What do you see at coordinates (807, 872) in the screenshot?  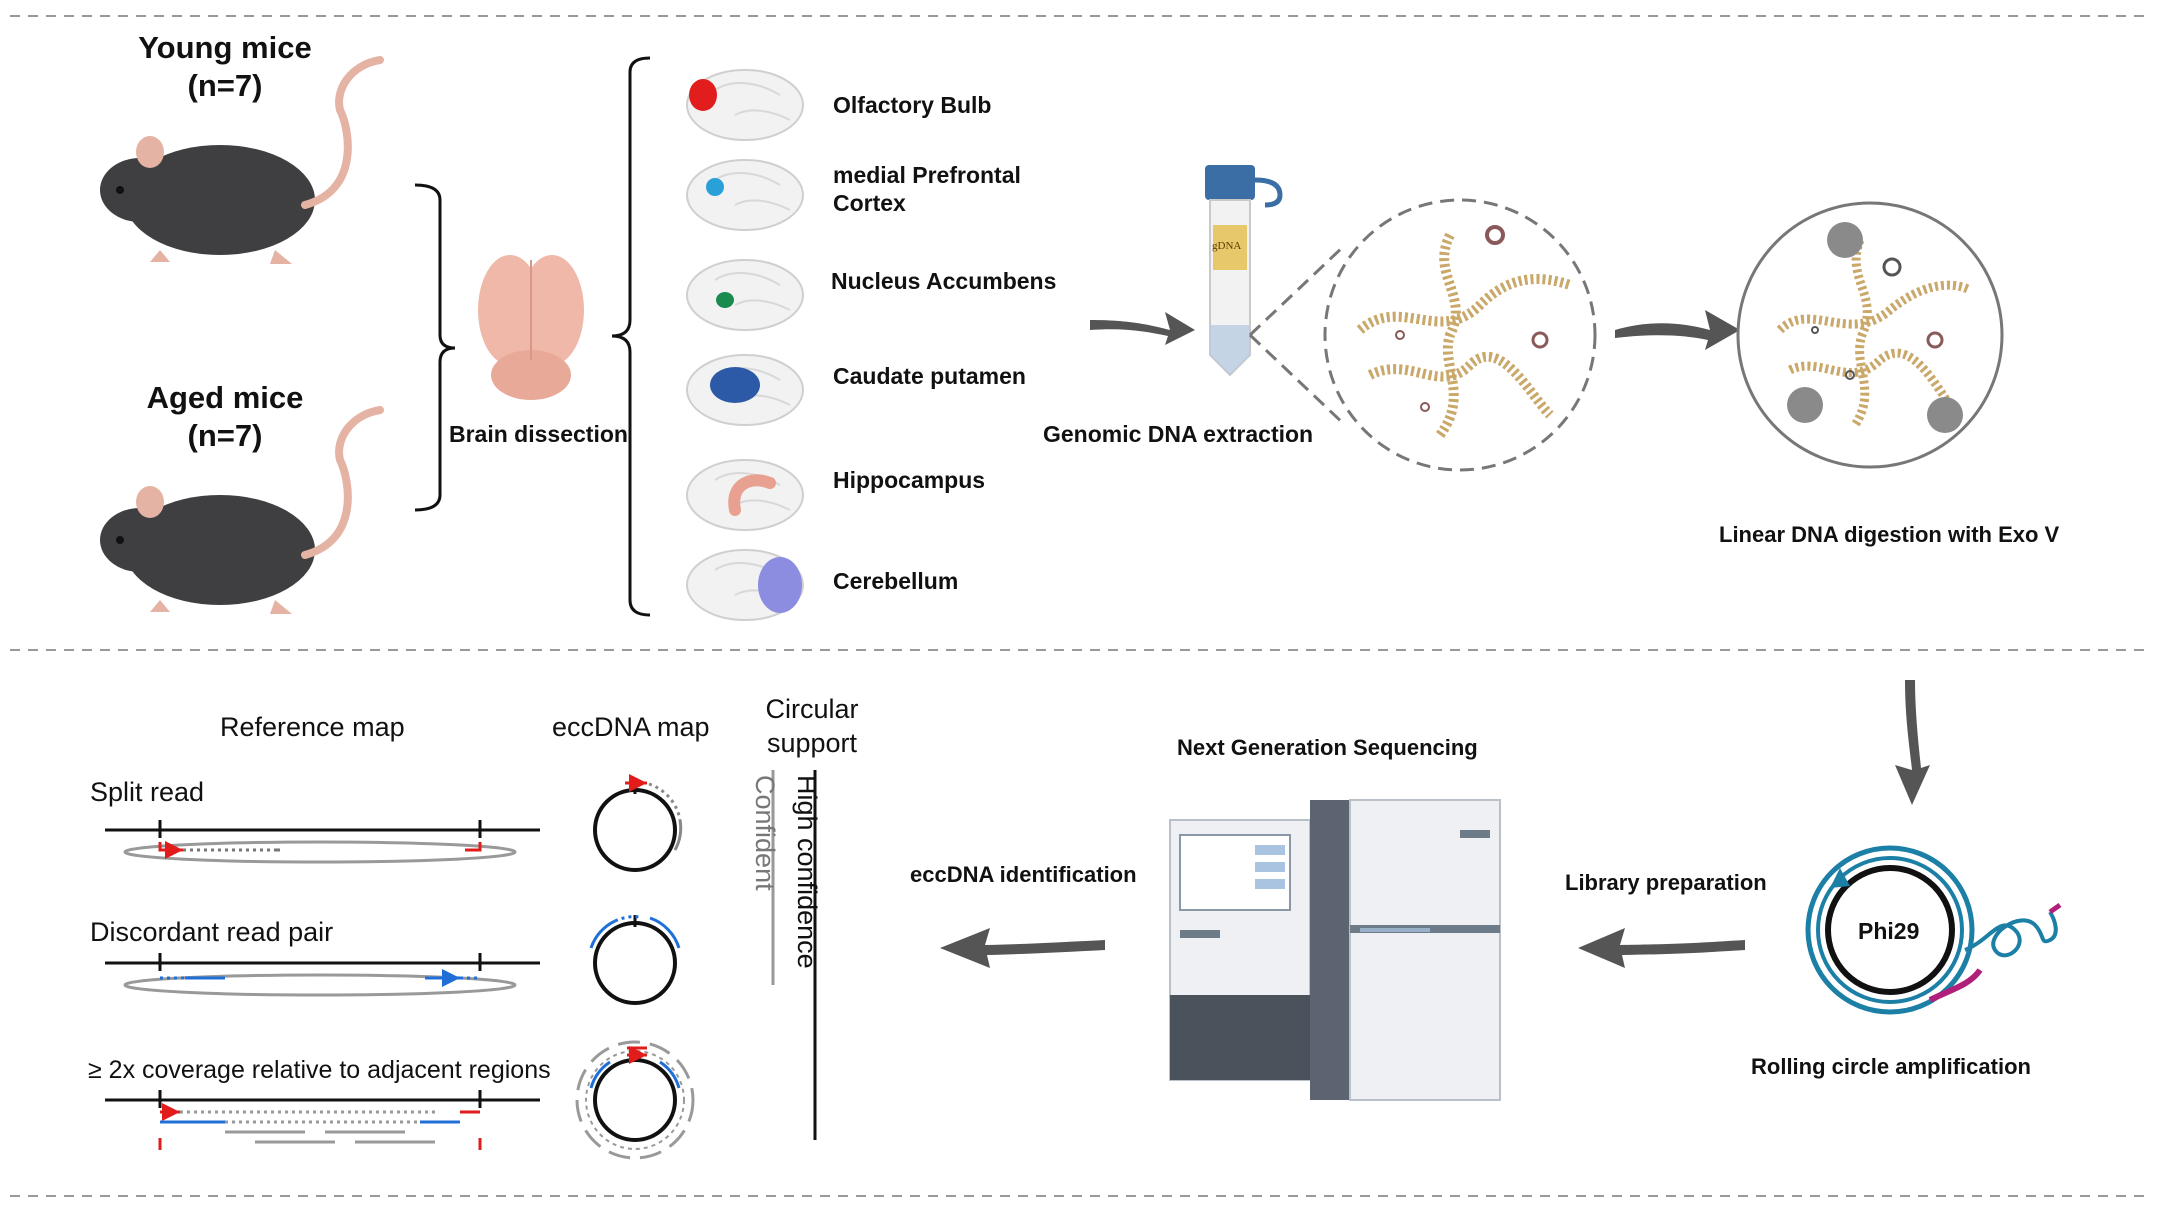 I see `high-confidence-label: High confidence` at bounding box center [807, 872].